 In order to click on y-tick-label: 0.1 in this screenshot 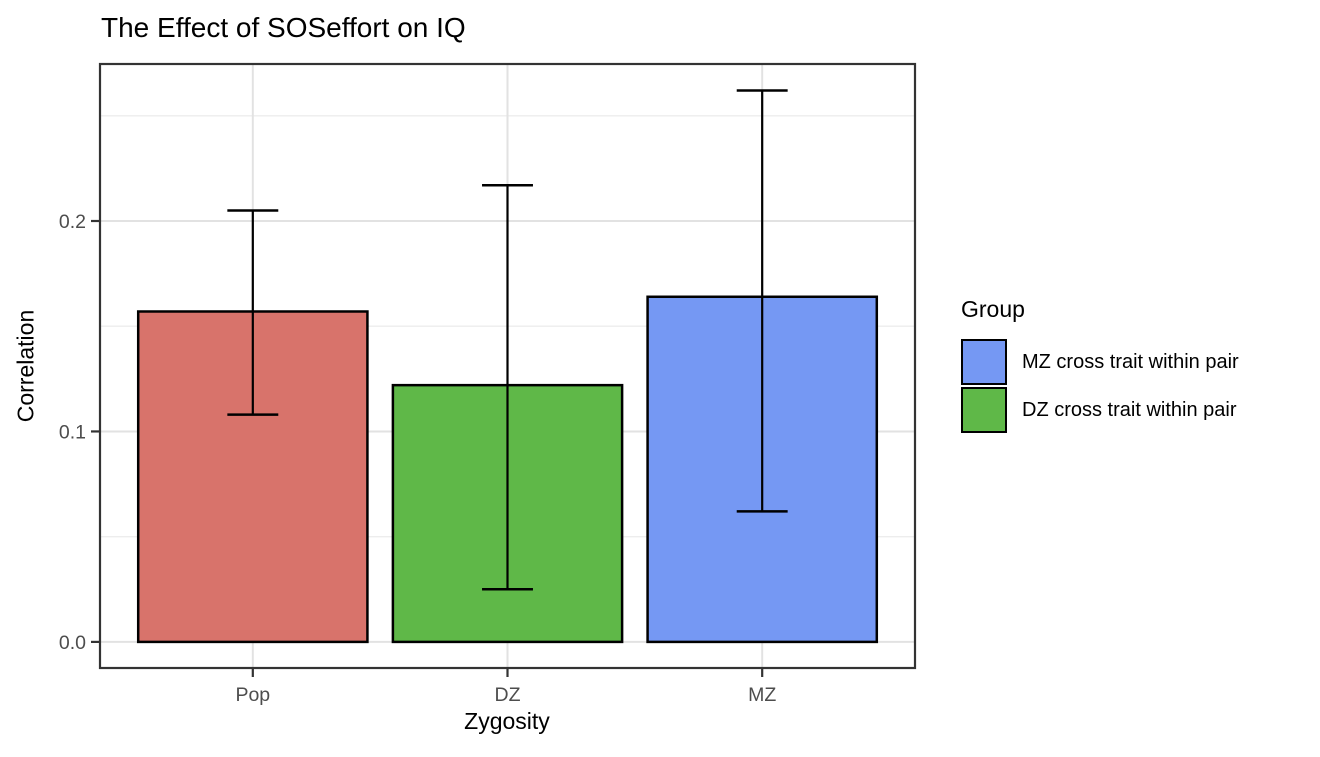, I will do `click(72, 432)`.